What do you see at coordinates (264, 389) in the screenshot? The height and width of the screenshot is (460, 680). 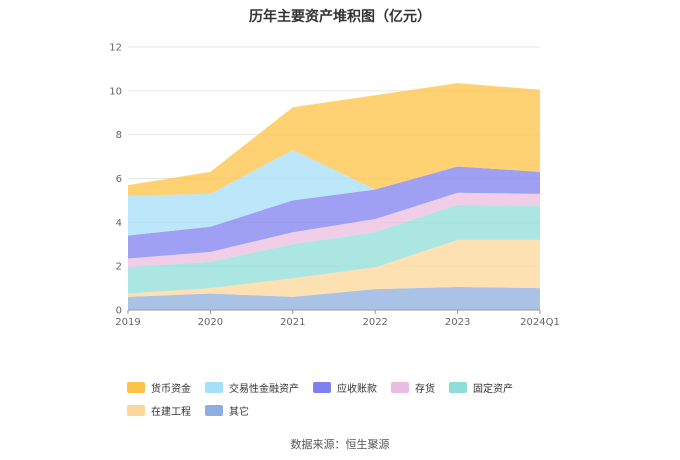 I see `legend-label: 交易性金融资产` at bounding box center [264, 389].